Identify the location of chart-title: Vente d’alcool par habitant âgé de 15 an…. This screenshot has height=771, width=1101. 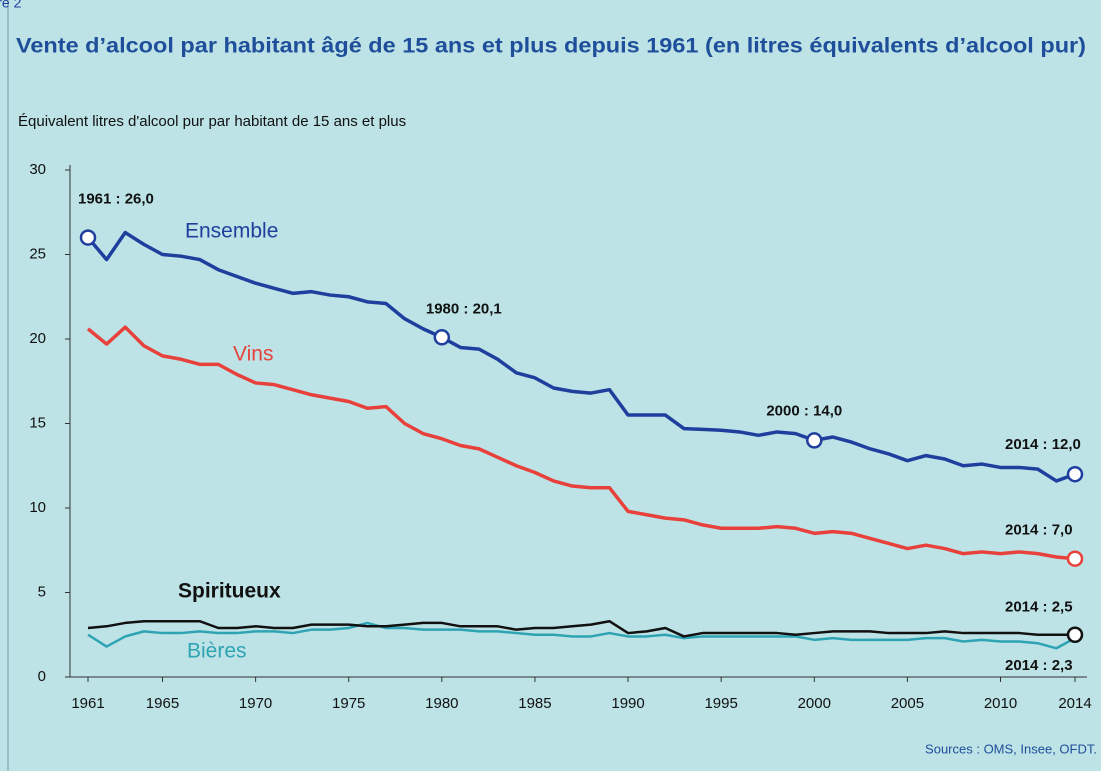
(551, 46).